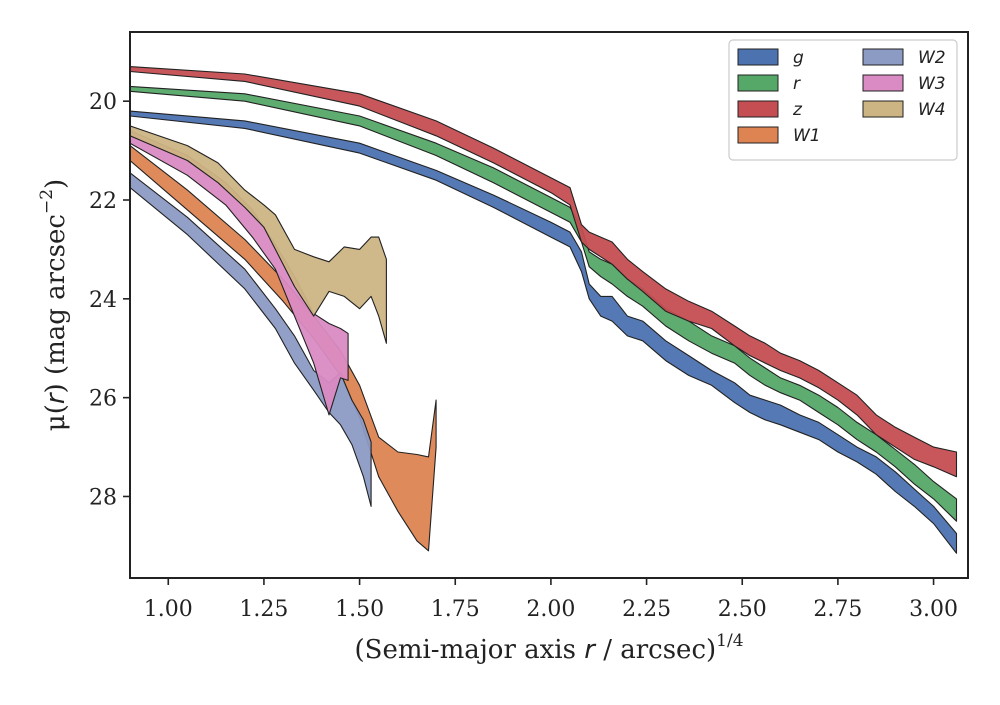 This screenshot has height=705, width=1000. I want to click on legend-swatch-w3, so click(883, 83).